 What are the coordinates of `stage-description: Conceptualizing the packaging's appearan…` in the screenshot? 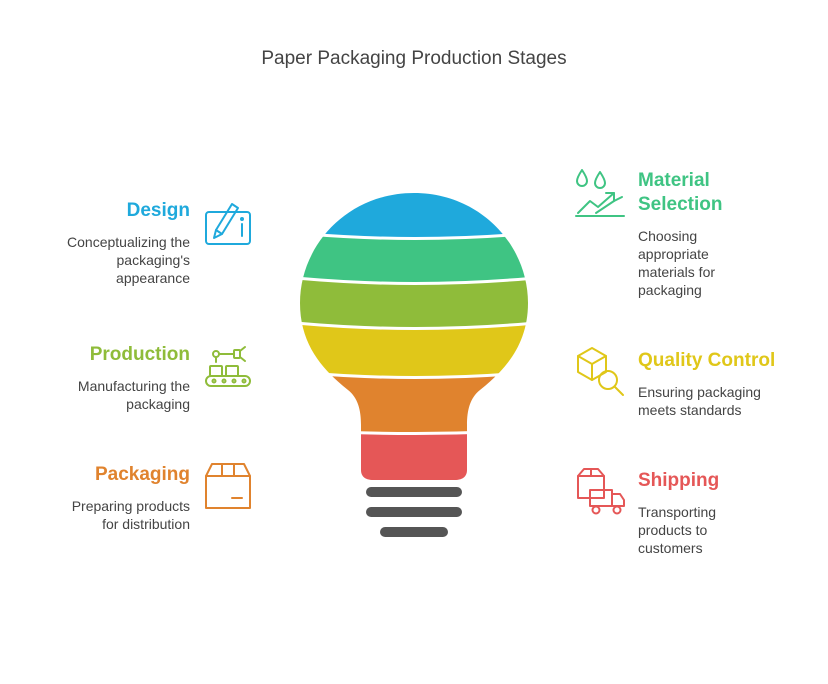 It's located at (128, 260).